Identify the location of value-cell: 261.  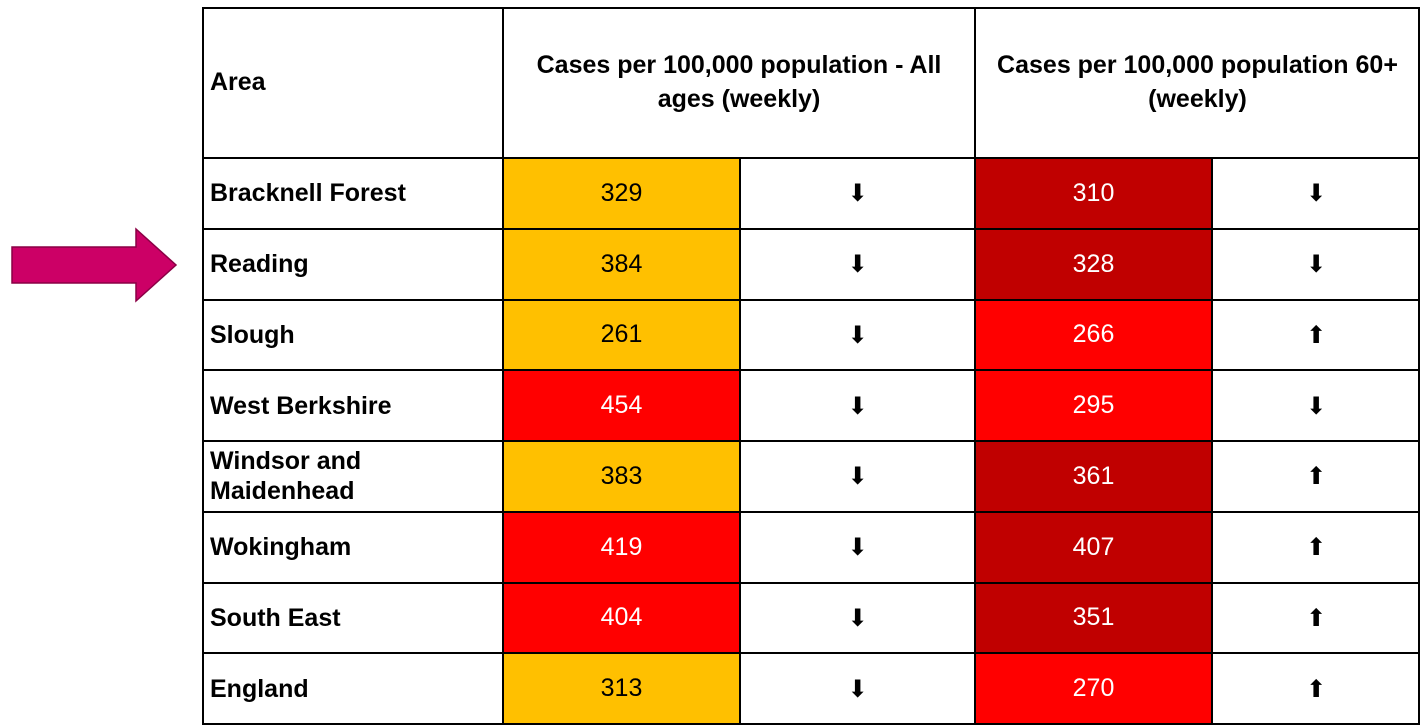
(621, 335).